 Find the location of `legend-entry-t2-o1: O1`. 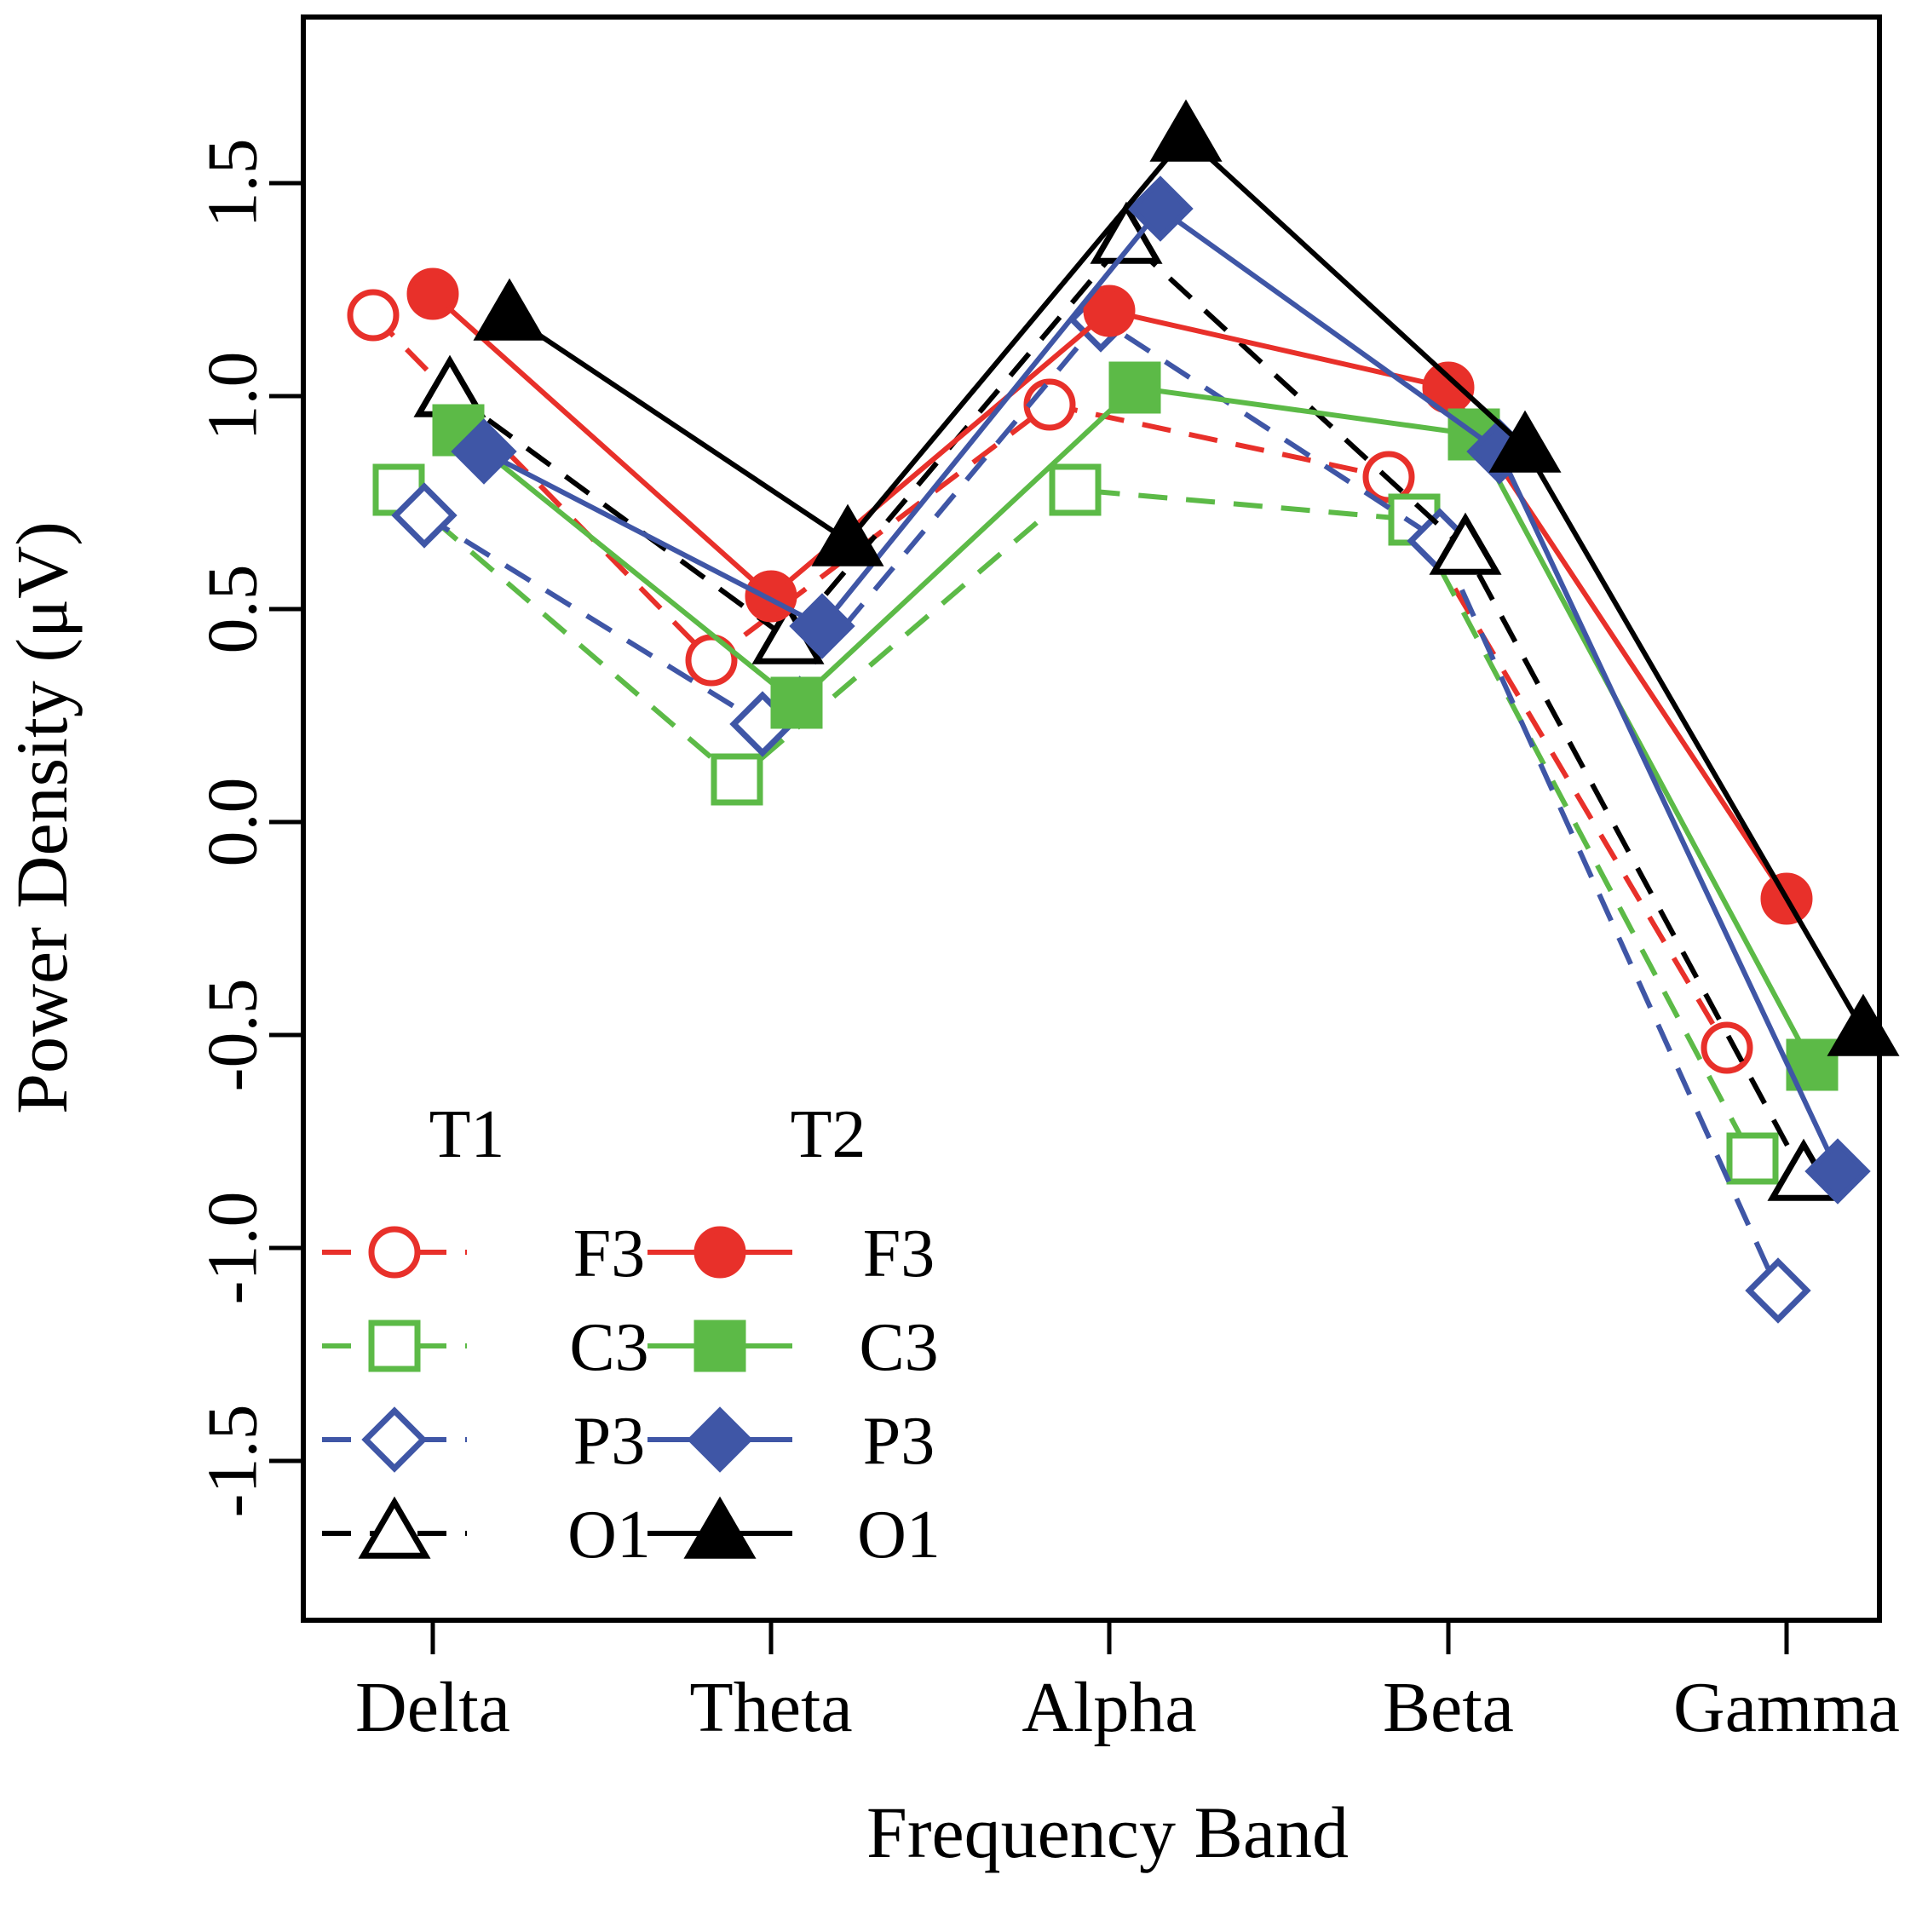

legend-entry-t2-o1: O1 is located at coordinates (794, 1535).